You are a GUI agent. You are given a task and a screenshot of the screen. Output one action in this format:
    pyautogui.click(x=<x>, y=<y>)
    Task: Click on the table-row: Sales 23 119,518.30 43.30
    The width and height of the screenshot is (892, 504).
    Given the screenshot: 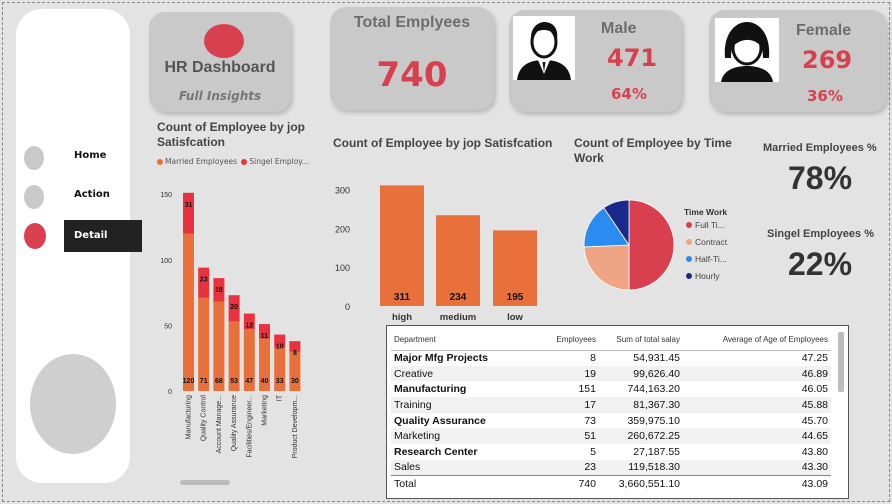 What is the action you would take?
    pyautogui.click(x=611, y=467)
    